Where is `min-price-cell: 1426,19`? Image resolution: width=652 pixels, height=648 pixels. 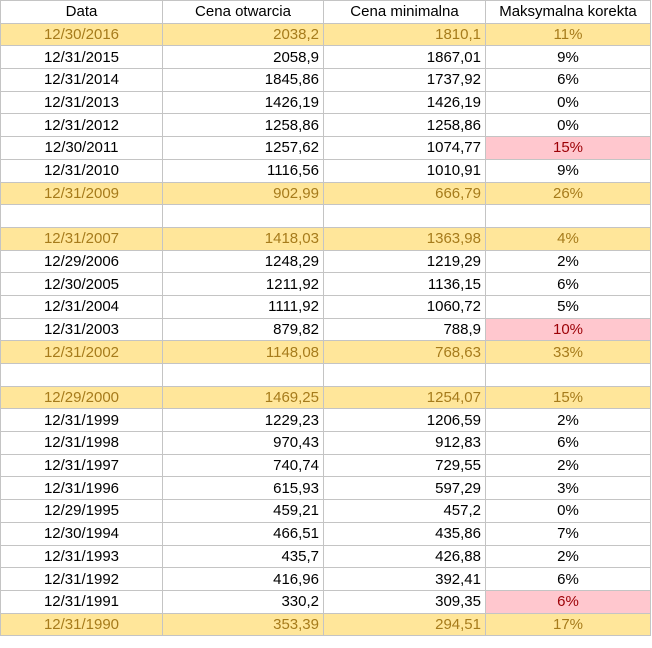 min-price-cell: 1426,19 is located at coordinates (404, 102).